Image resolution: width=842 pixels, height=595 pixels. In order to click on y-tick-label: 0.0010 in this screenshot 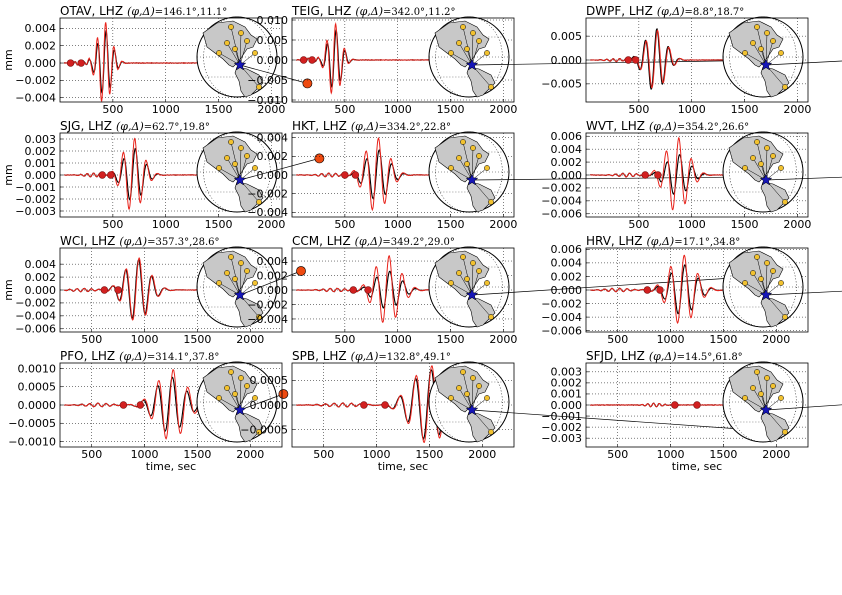, I will do `click(37, 368)`.